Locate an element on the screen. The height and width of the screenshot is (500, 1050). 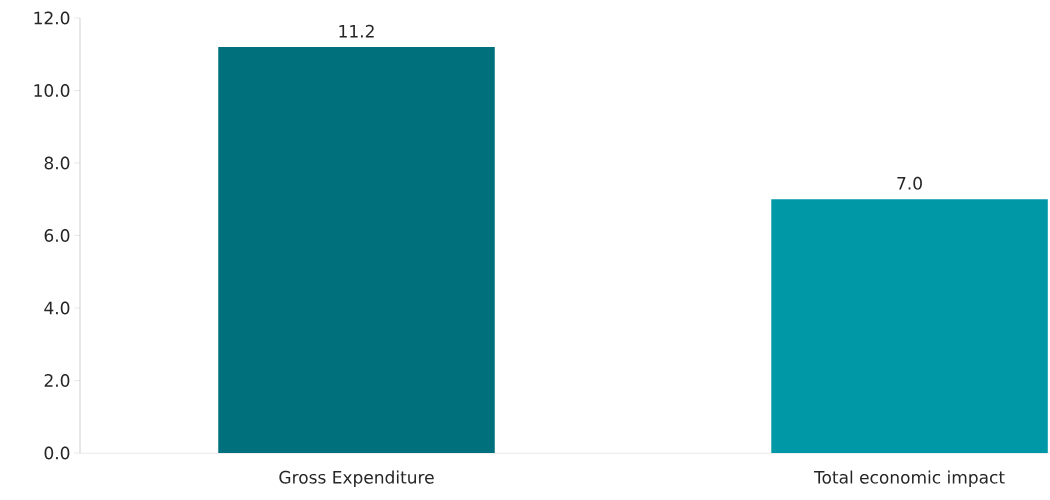
y-tick-label: 10.0 is located at coordinates (52, 90).